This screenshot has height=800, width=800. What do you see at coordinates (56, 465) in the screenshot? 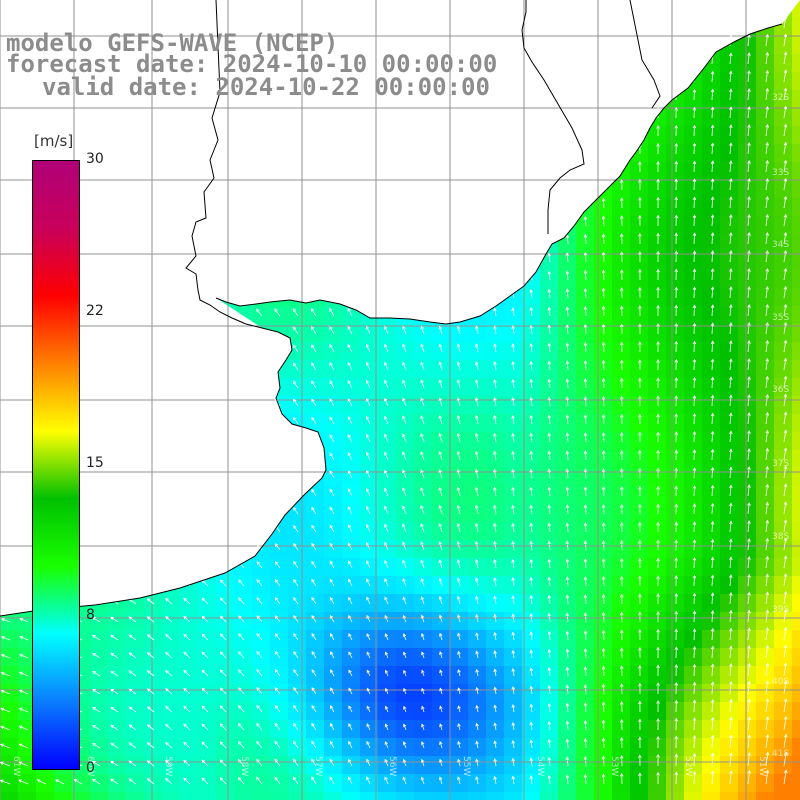
I see `colorbar` at bounding box center [56, 465].